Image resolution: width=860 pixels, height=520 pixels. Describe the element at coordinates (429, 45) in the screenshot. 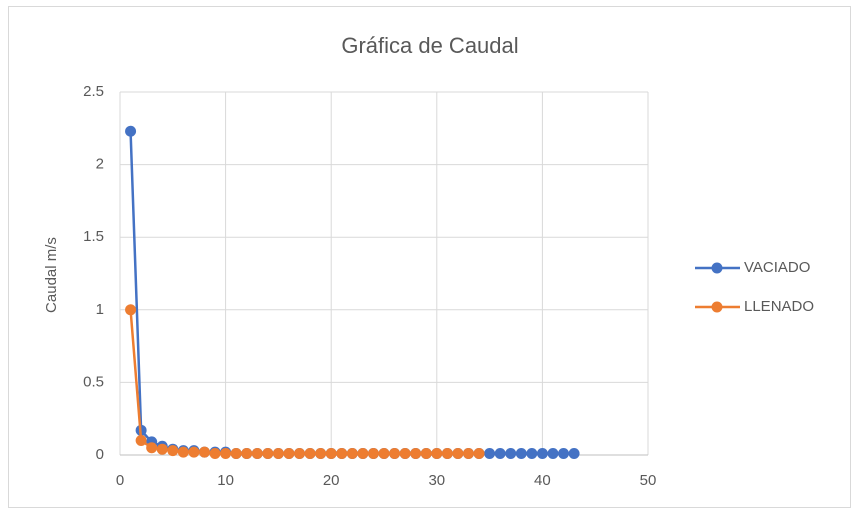

I see `chart-title: Gráfica de Caudal` at that location.